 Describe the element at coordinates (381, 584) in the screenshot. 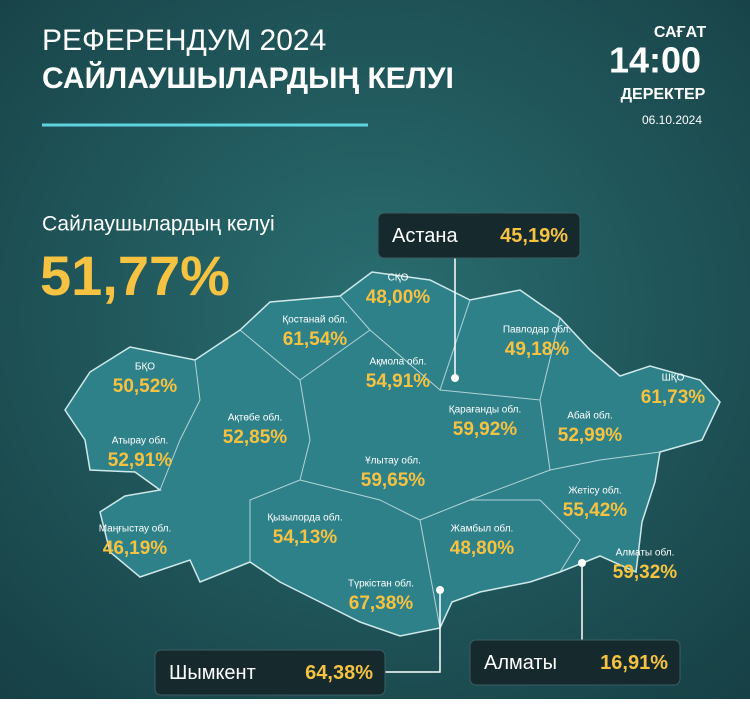

I see `region-label: Түркістан обл.` at that location.